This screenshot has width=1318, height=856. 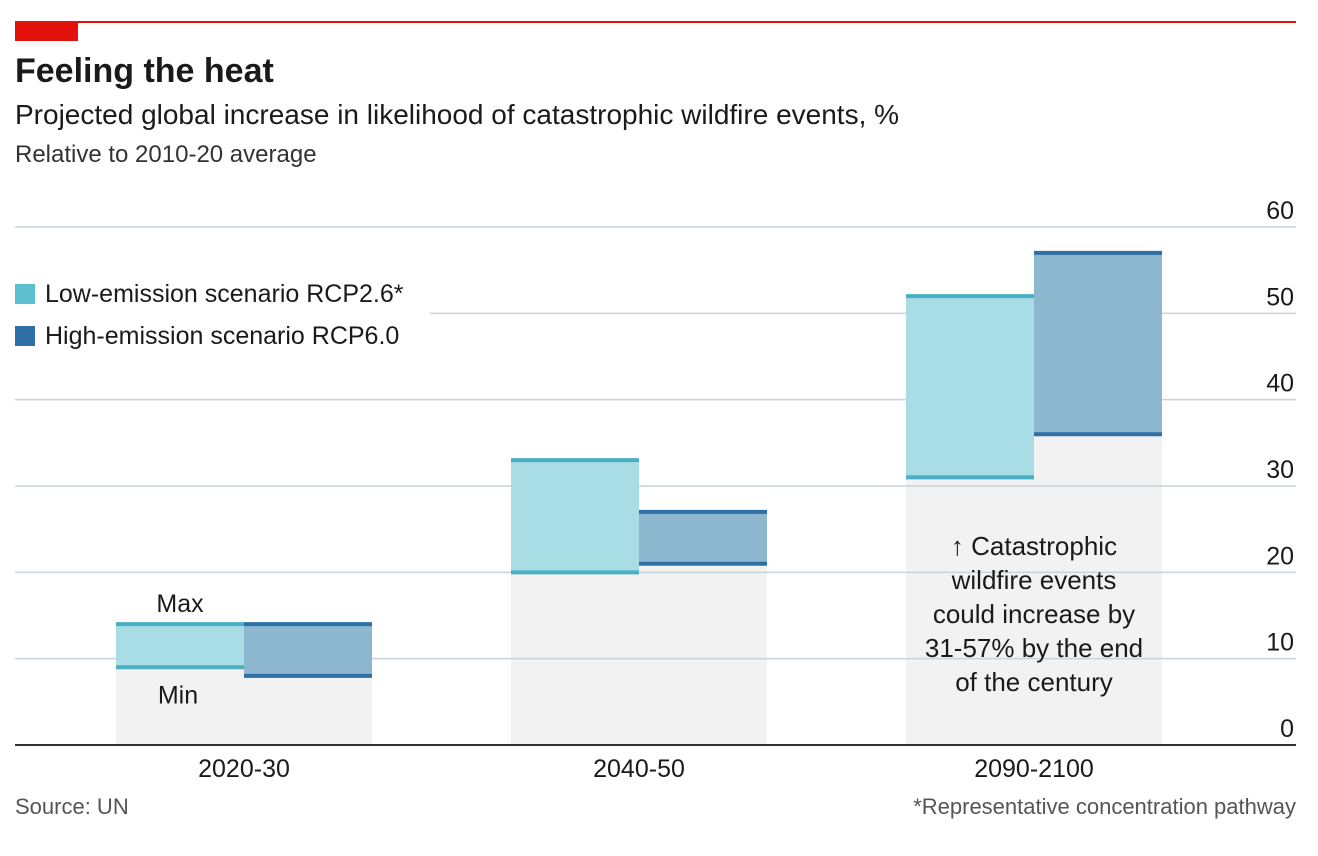 What do you see at coordinates (1104, 806) in the screenshot?
I see `footnote: *Representative concentration pathway` at bounding box center [1104, 806].